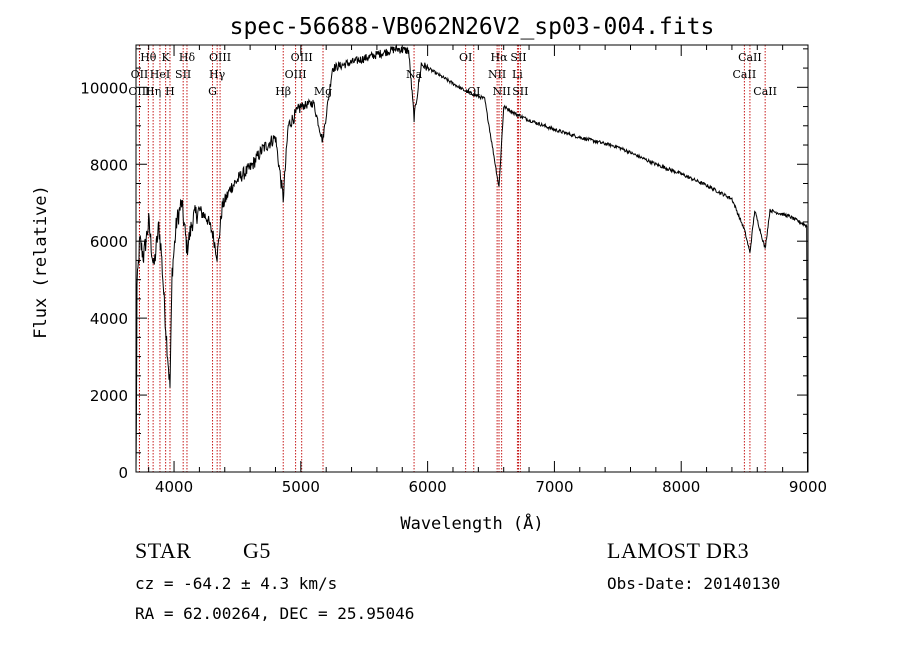  Describe the element at coordinates (104, 88) in the screenshot. I see `y-tick-label: 10000` at that location.